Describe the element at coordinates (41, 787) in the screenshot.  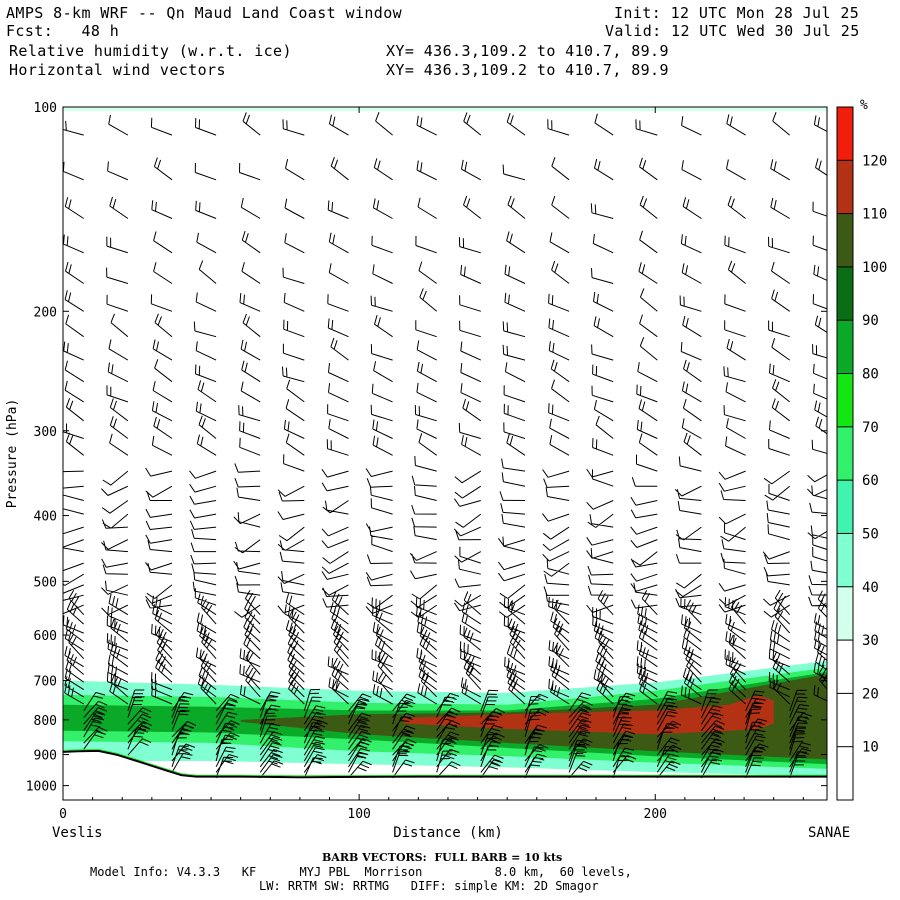
I see `y-tick-label-1000: 1000` at that location.